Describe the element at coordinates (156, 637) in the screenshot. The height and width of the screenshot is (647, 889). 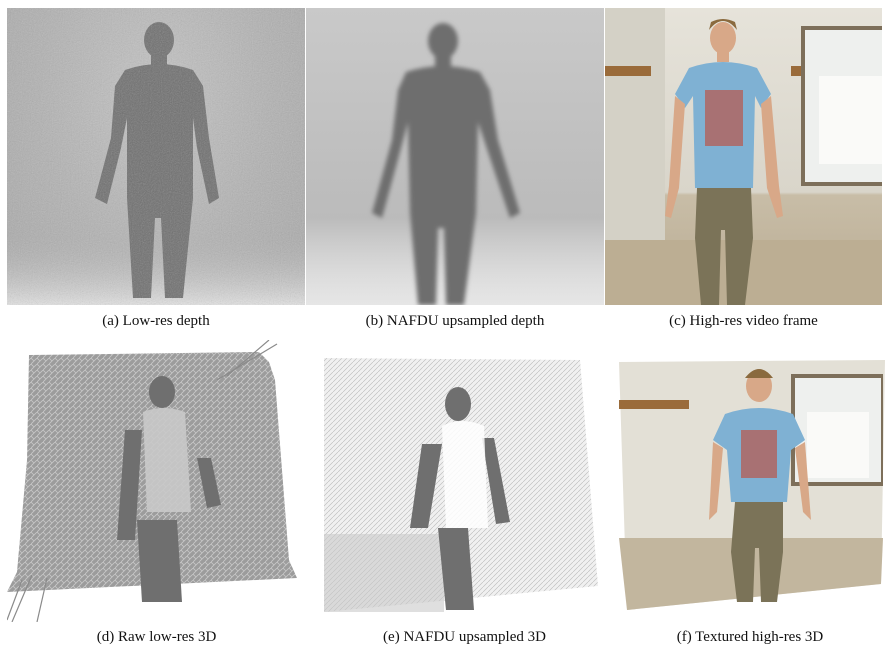
I see `caption-d: (d) Raw low-res 3D` at that location.